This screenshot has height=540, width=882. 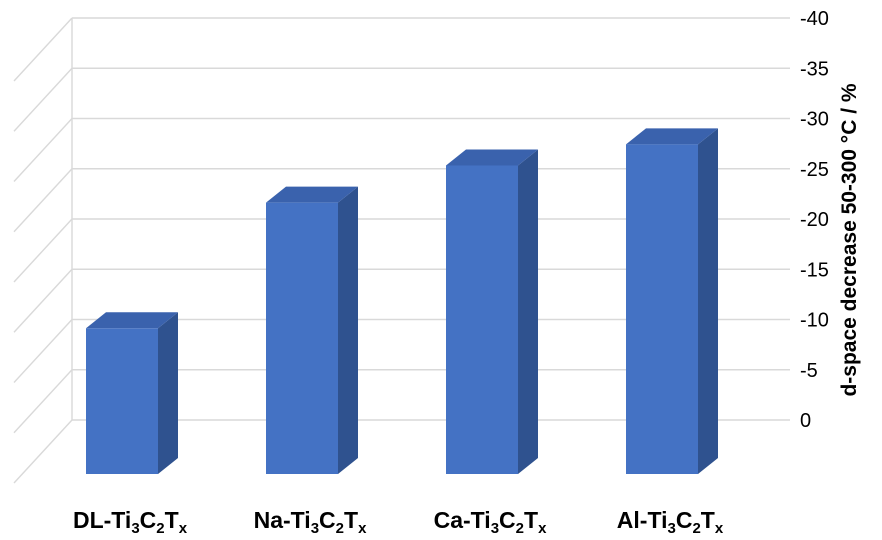 What do you see at coordinates (130, 521) in the screenshot?
I see `x-category-label: DL-Ti3C2Tx` at bounding box center [130, 521].